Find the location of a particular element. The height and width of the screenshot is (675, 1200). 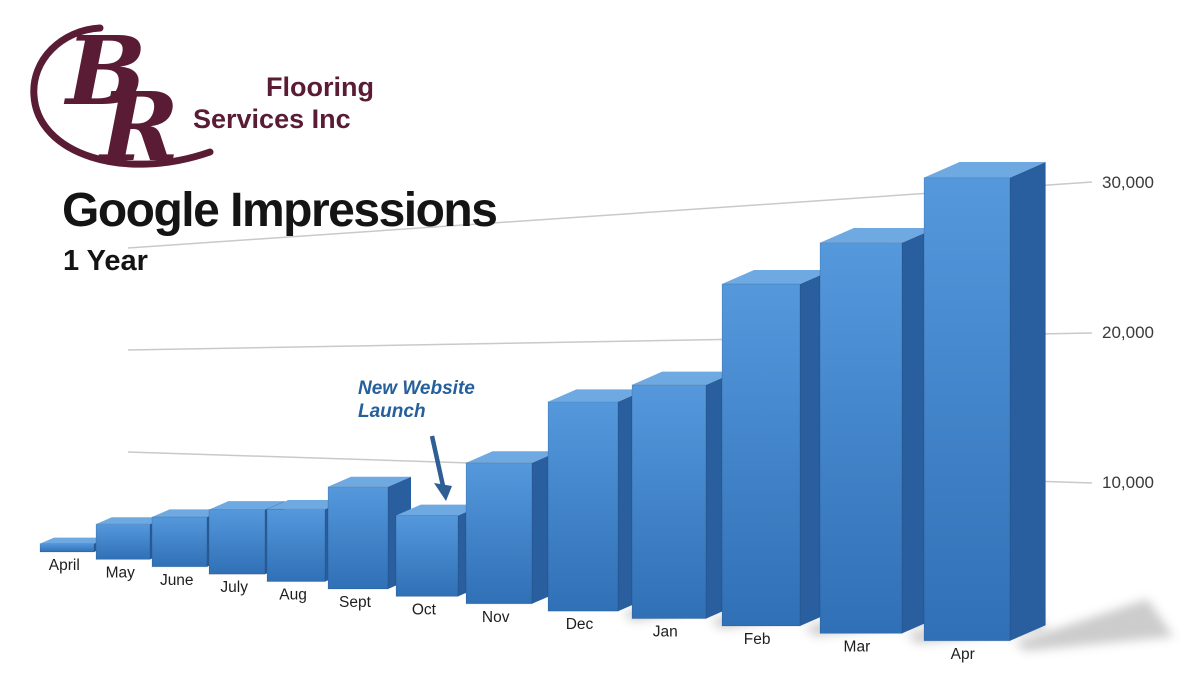

logo-text: Flooring Services Inc is located at coordinates (283, 104).